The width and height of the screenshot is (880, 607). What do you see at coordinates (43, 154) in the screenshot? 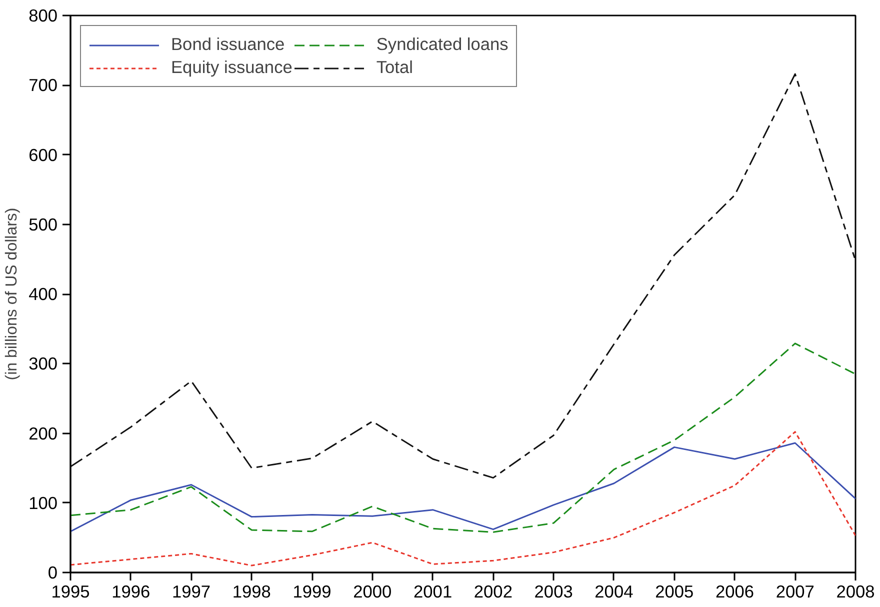
I see `y-tick-label: 600` at bounding box center [43, 154].